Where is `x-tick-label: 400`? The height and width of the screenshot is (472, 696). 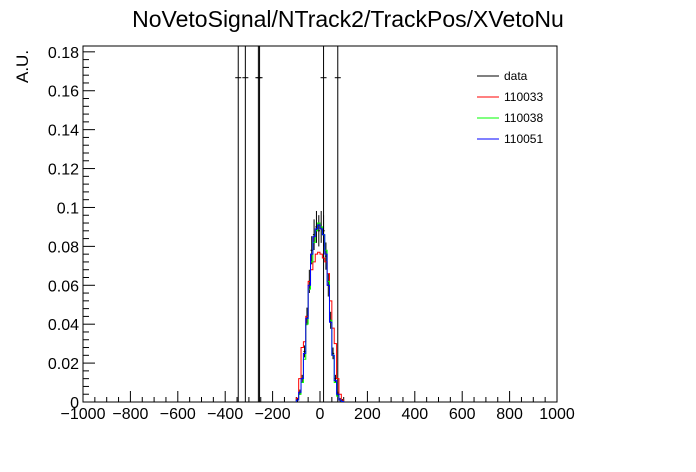
x-tick-label: 400 is located at coordinates (414, 414).